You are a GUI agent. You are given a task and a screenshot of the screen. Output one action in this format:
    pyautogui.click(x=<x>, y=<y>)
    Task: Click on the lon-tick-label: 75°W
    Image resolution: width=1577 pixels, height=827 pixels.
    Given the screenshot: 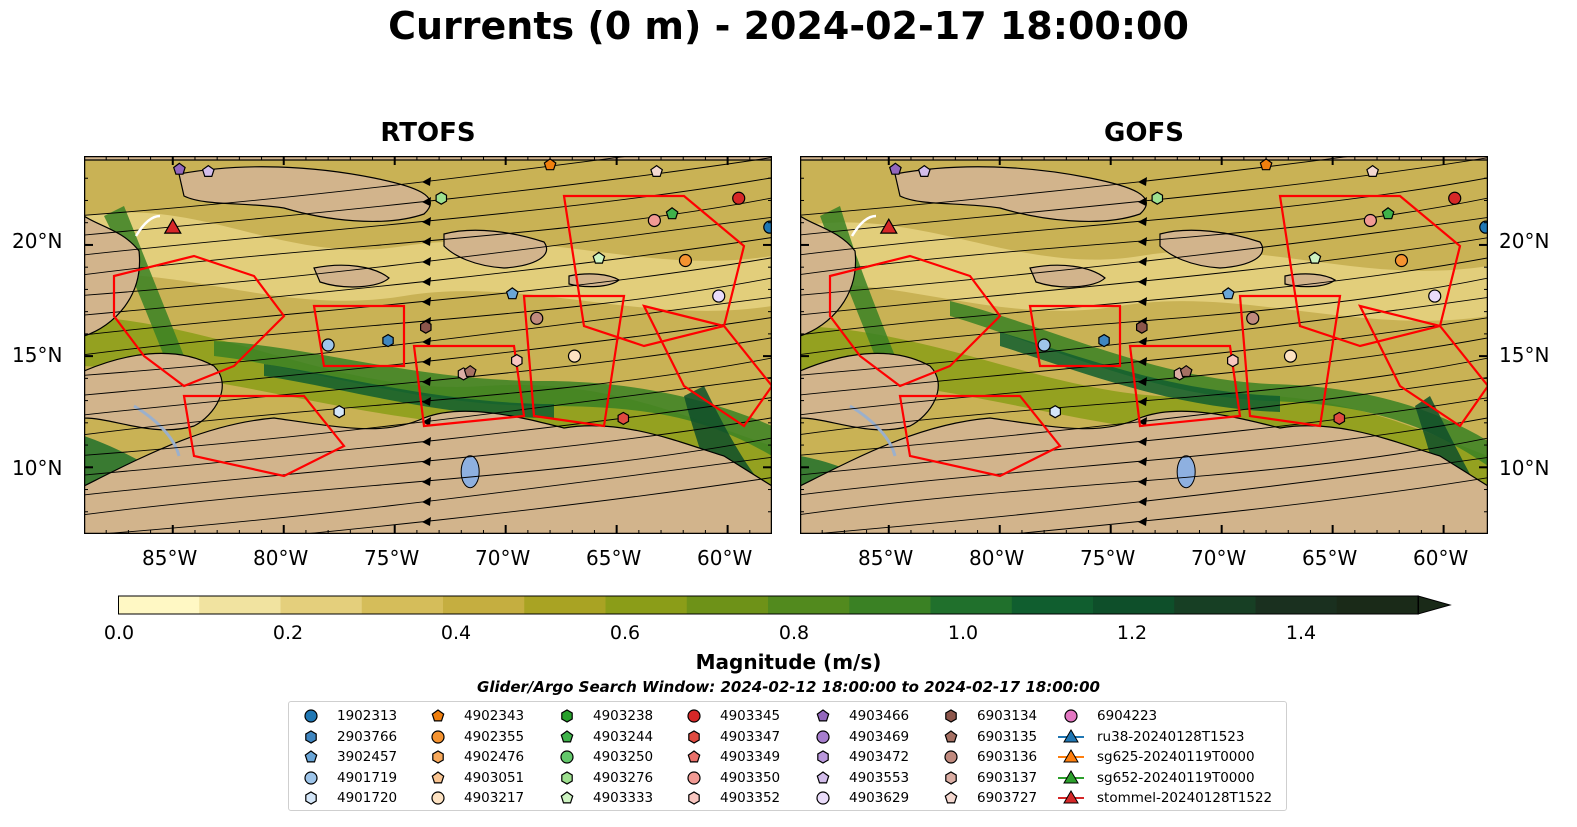 What is the action you would take?
    pyautogui.click(x=1108, y=558)
    